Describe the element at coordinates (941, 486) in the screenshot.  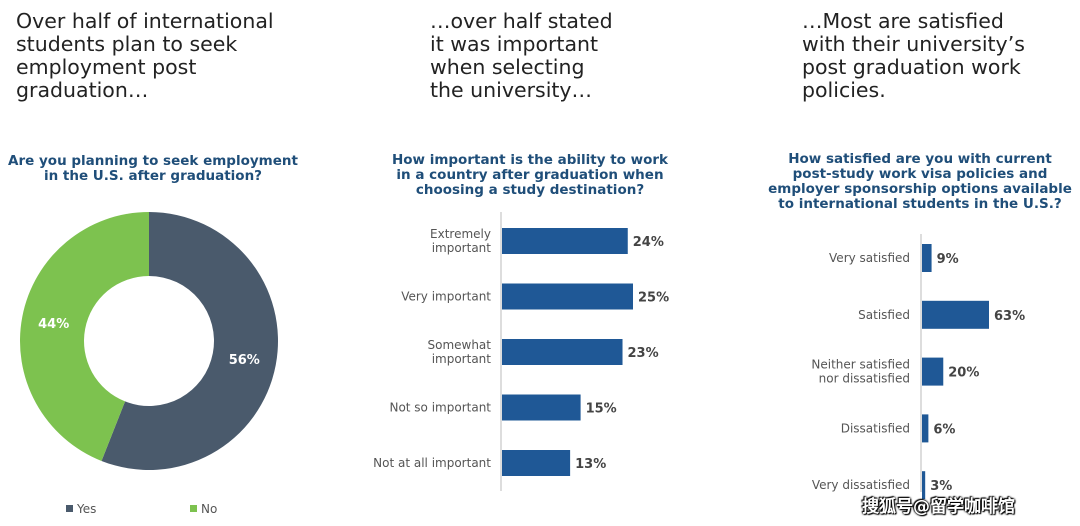
I see `bar-value-label: 3%` at that location.